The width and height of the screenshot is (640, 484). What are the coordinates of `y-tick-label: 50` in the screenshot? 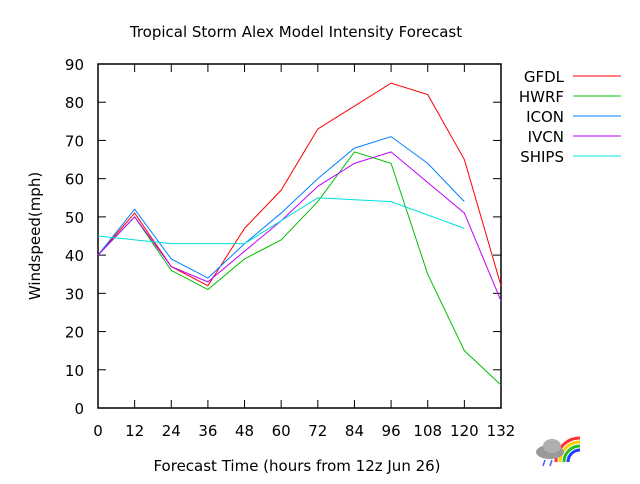 It's located at (74, 218).